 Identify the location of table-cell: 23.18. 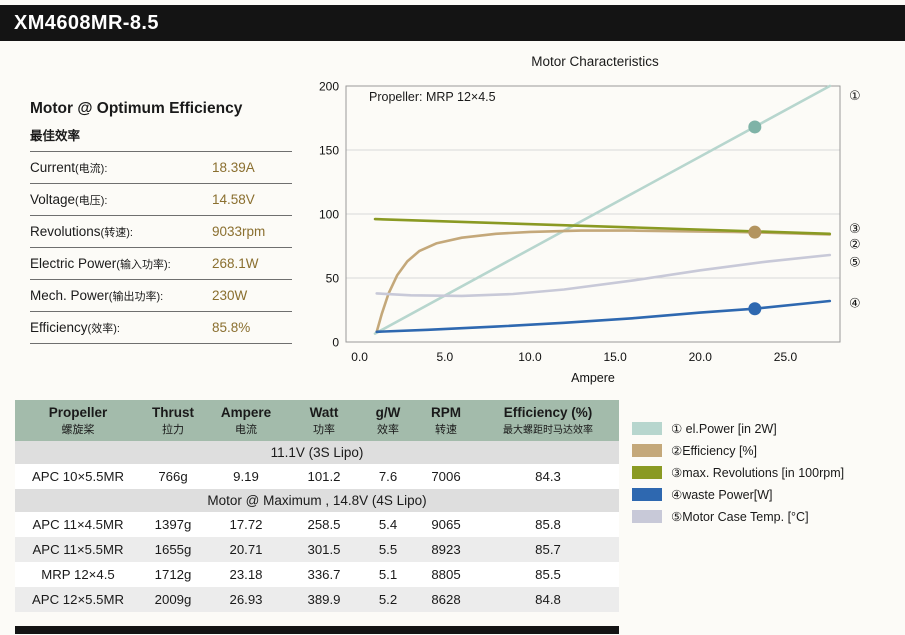
(246, 574).